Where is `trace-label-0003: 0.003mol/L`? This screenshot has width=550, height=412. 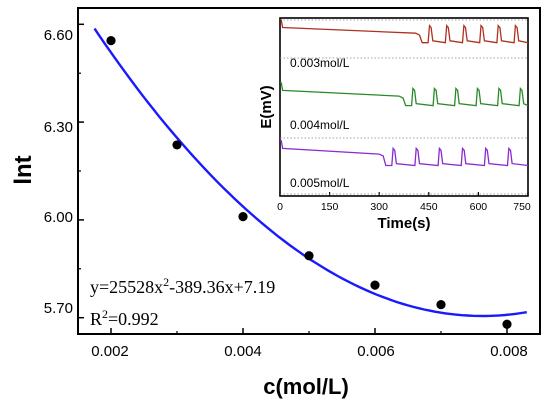 trace-label-0003: 0.003mol/L is located at coordinates (320, 63).